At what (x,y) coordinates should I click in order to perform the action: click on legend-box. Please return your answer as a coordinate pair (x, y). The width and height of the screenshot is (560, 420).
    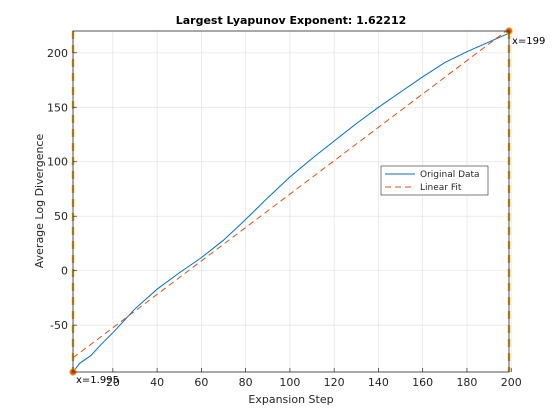
    Looking at the image, I should click on (434, 180).